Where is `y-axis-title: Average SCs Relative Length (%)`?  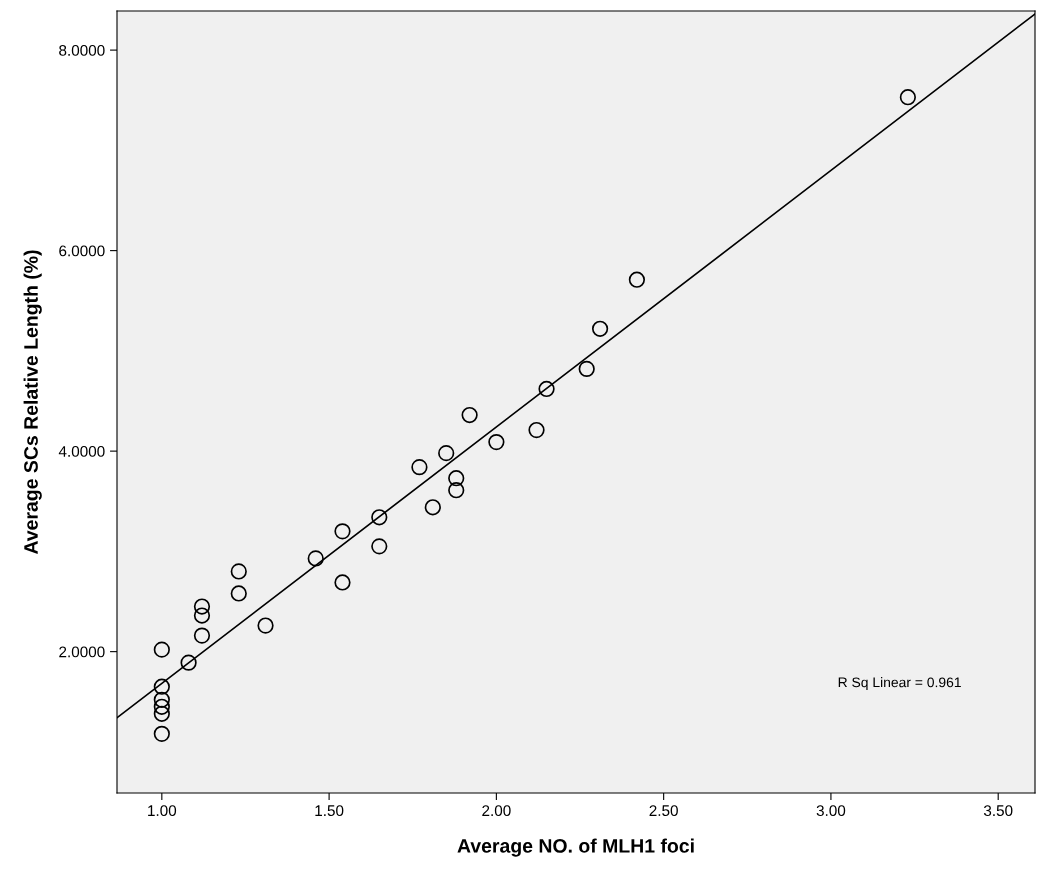 y-axis-title: Average SCs Relative Length (%) is located at coordinates (32, 402).